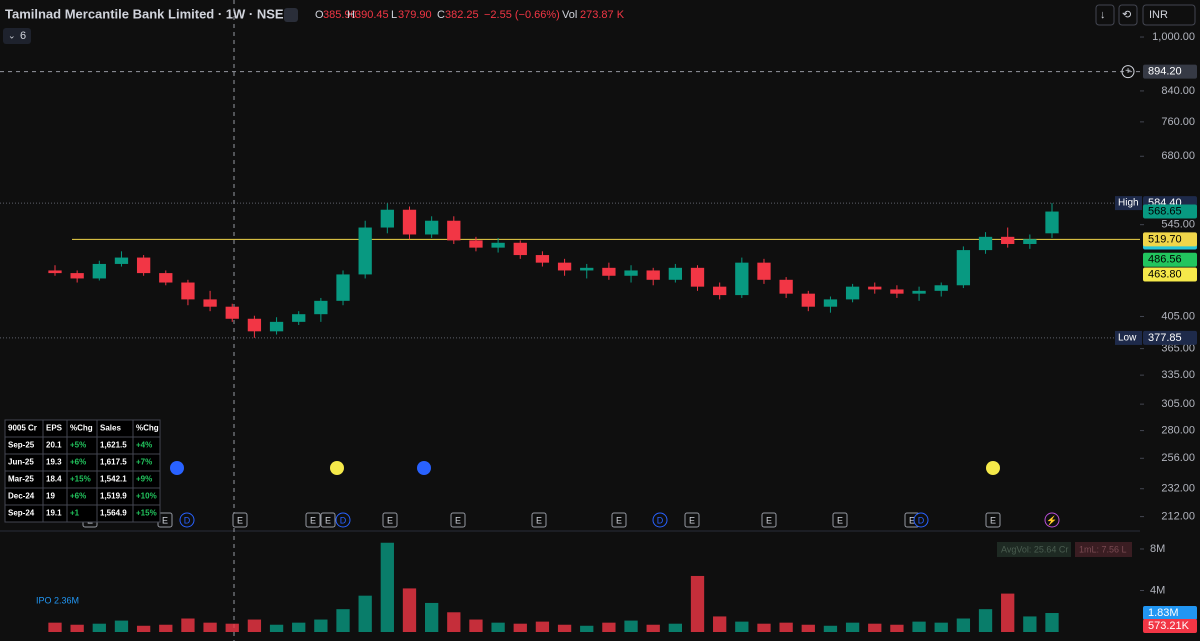  Describe the element at coordinates (54, 479) in the screenshot. I see `table-cell: 18.4` at that location.